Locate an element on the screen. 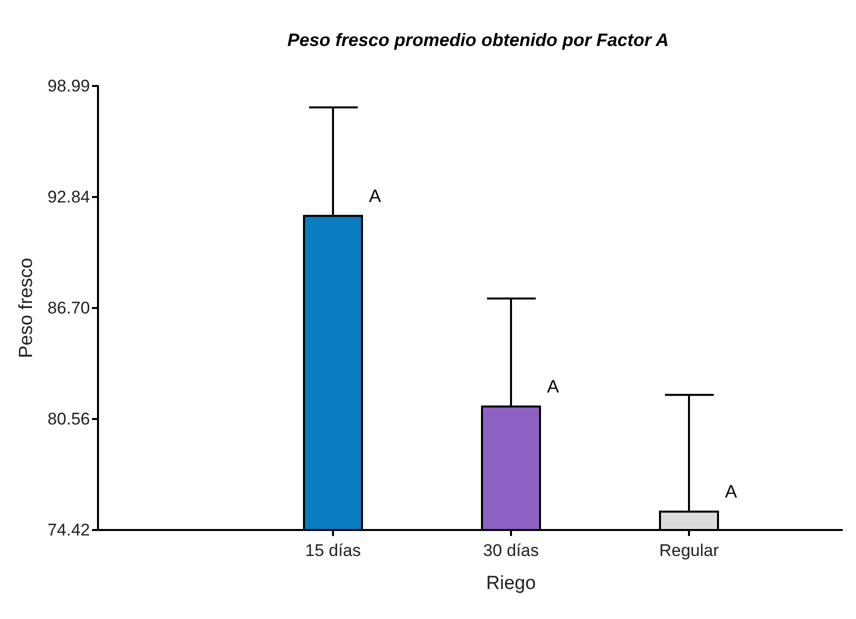  y-tick-label: 92.84 is located at coordinates (68, 197).